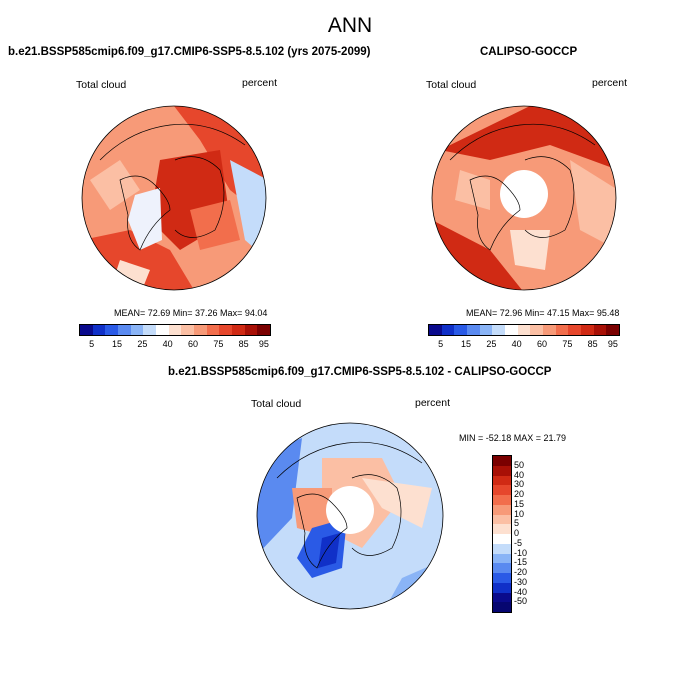 The width and height of the screenshot is (700, 700). Describe the element at coordinates (519, 474) in the screenshot. I see `panel3-colorbar-tick-label: 40` at that location.